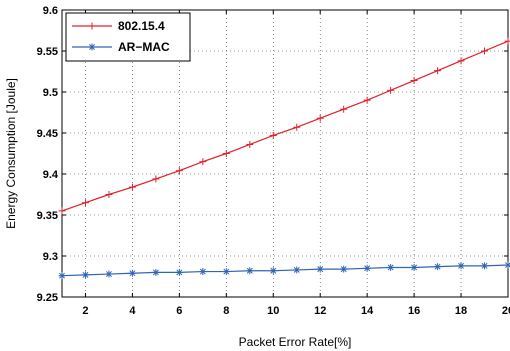 The width and height of the screenshot is (510, 351). Describe the element at coordinates (47, 134) in the screenshot. I see `y-tick-label: 9.45` at that location.